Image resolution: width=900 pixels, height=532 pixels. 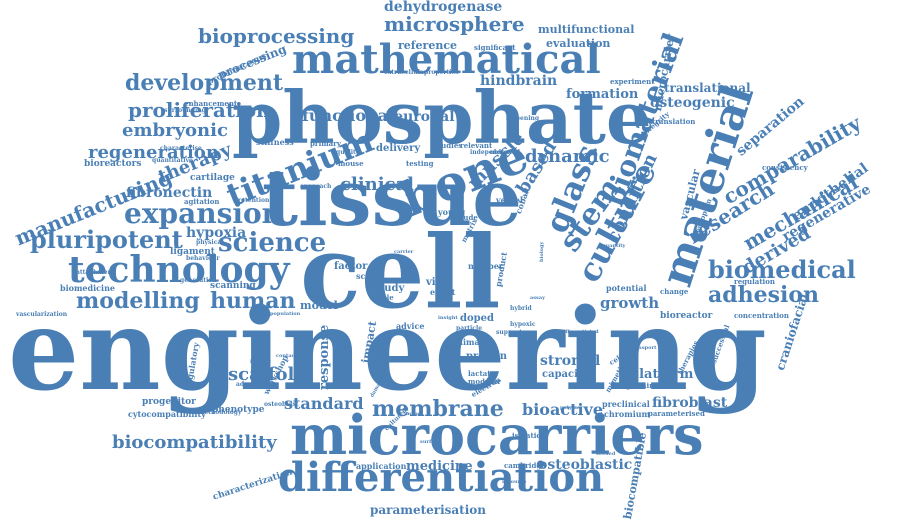 What do you see at coordinates (169, 402) in the screenshot?
I see `word: progenitor` at bounding box center [169, 402].